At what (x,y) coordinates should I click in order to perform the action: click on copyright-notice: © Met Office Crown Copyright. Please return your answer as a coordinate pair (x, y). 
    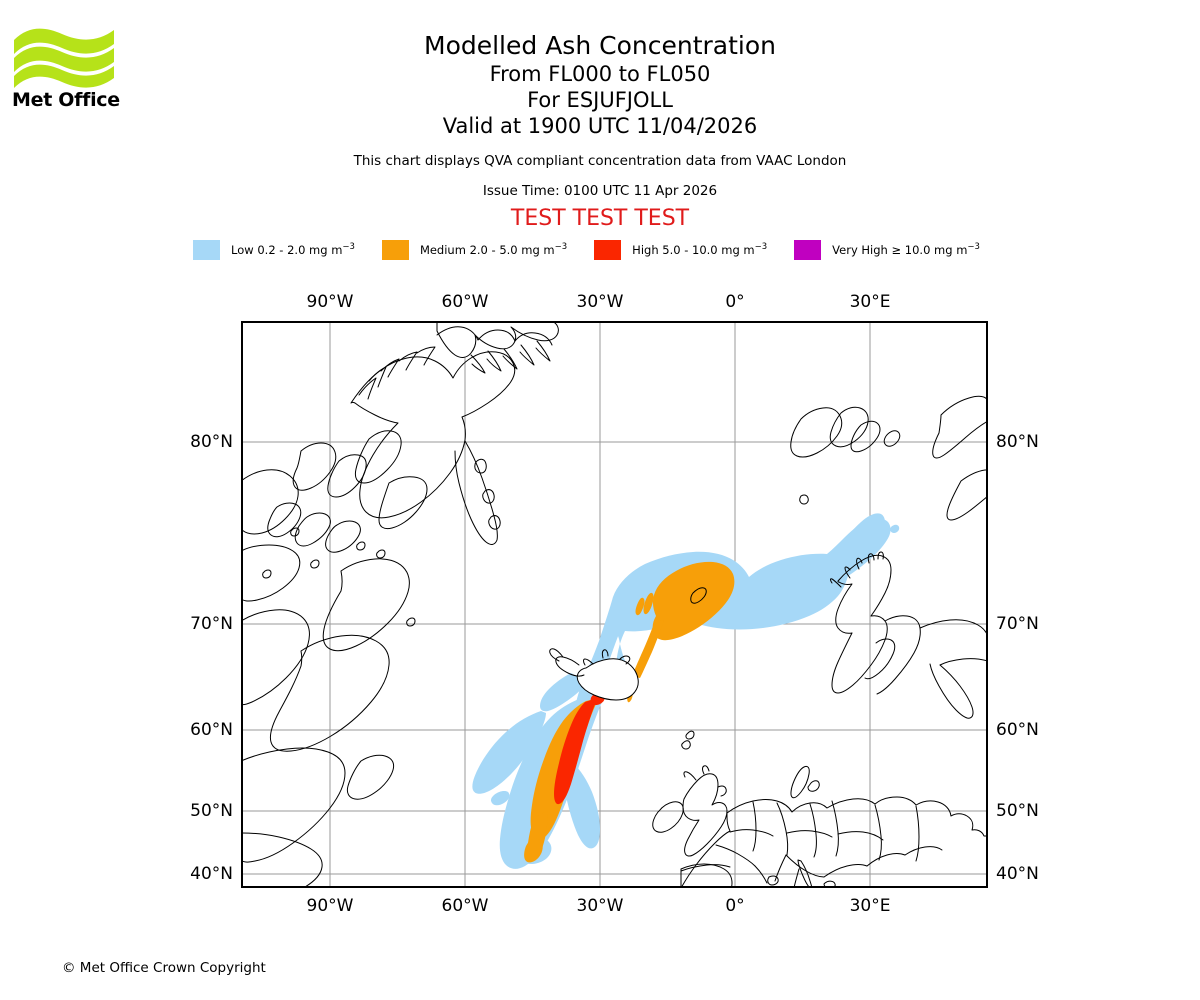
    Looking at the image, I should click on (164, 968).